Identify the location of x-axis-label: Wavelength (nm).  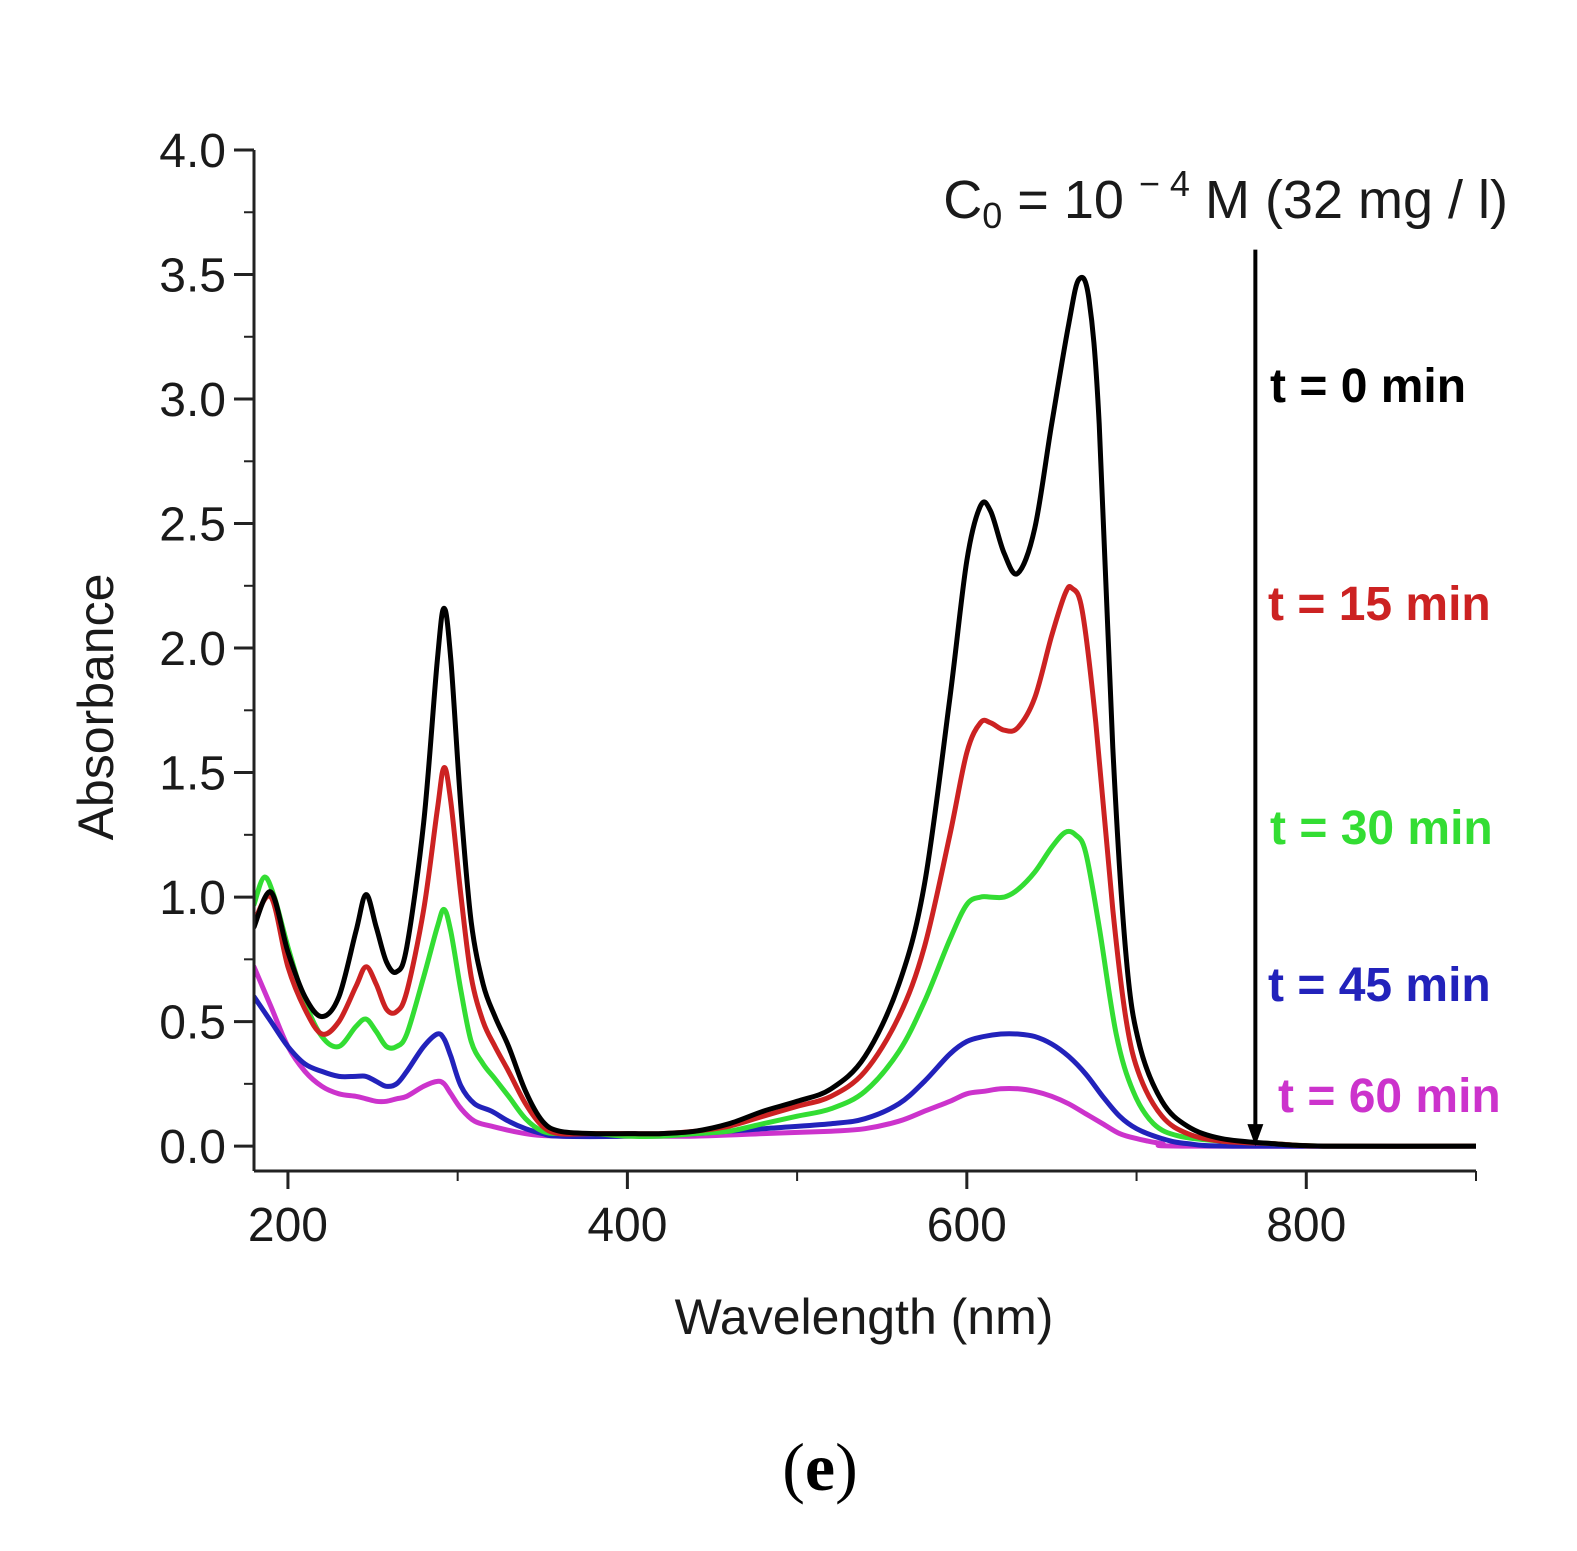
(864, 1317).